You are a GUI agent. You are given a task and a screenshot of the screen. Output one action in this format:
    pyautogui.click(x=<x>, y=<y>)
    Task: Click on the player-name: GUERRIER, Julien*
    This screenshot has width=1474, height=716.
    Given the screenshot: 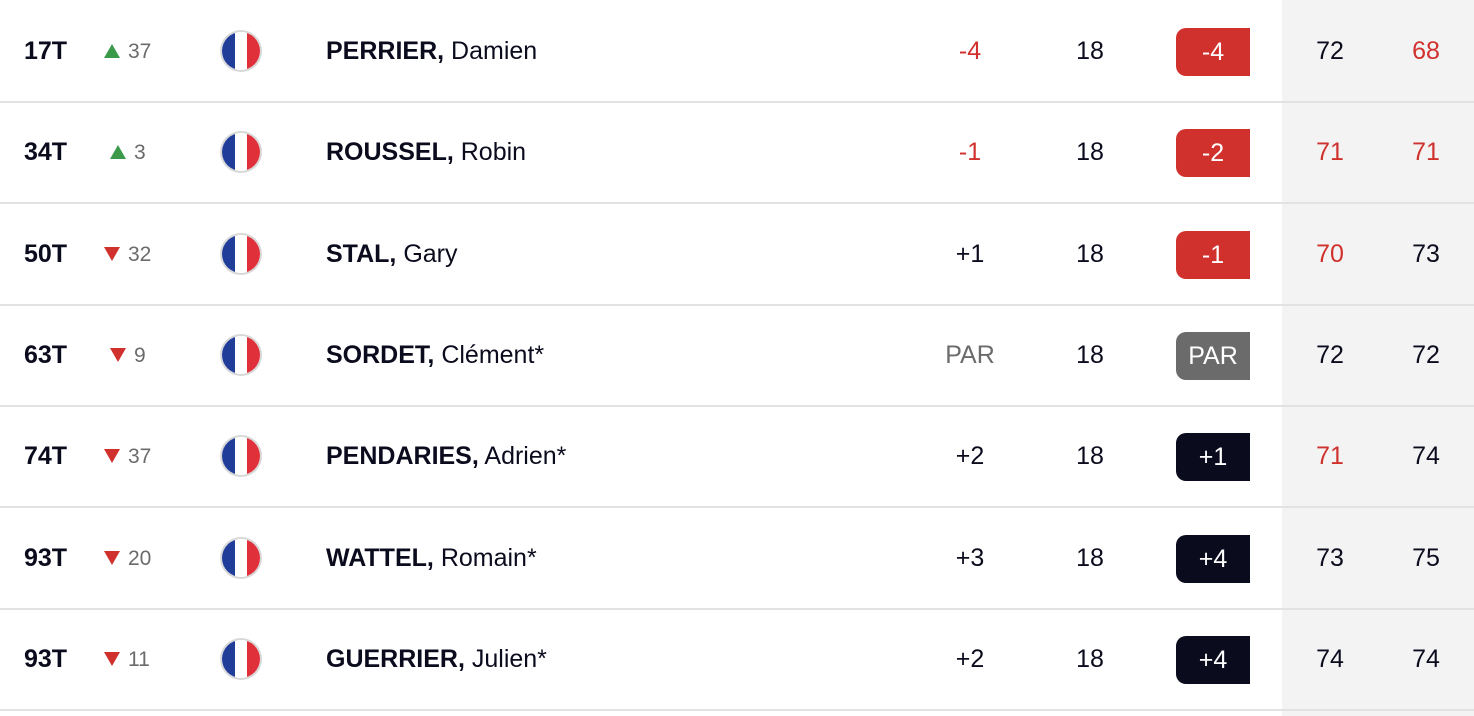 What is the action you would take?
    pyautogui.click(x=436, y=659)
    